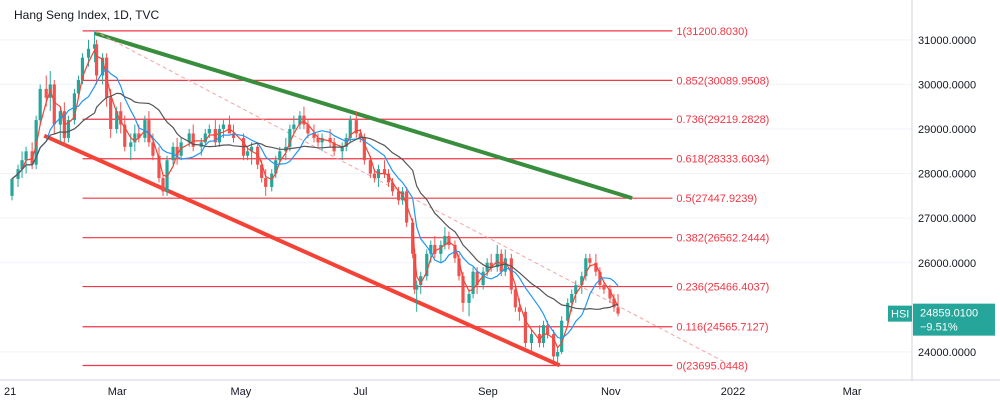 The width and height of the screenshot is (1000, 416). What do you see at coordinates (947, 219) in the screenshot?
I see `y-tick-label: 27000.0000` at bounding box center [947, 219].